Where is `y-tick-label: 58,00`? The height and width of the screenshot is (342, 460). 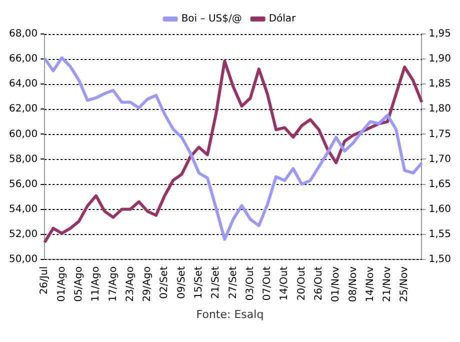
y-tick-label: 58,00 is located at coordinates (23, 159).